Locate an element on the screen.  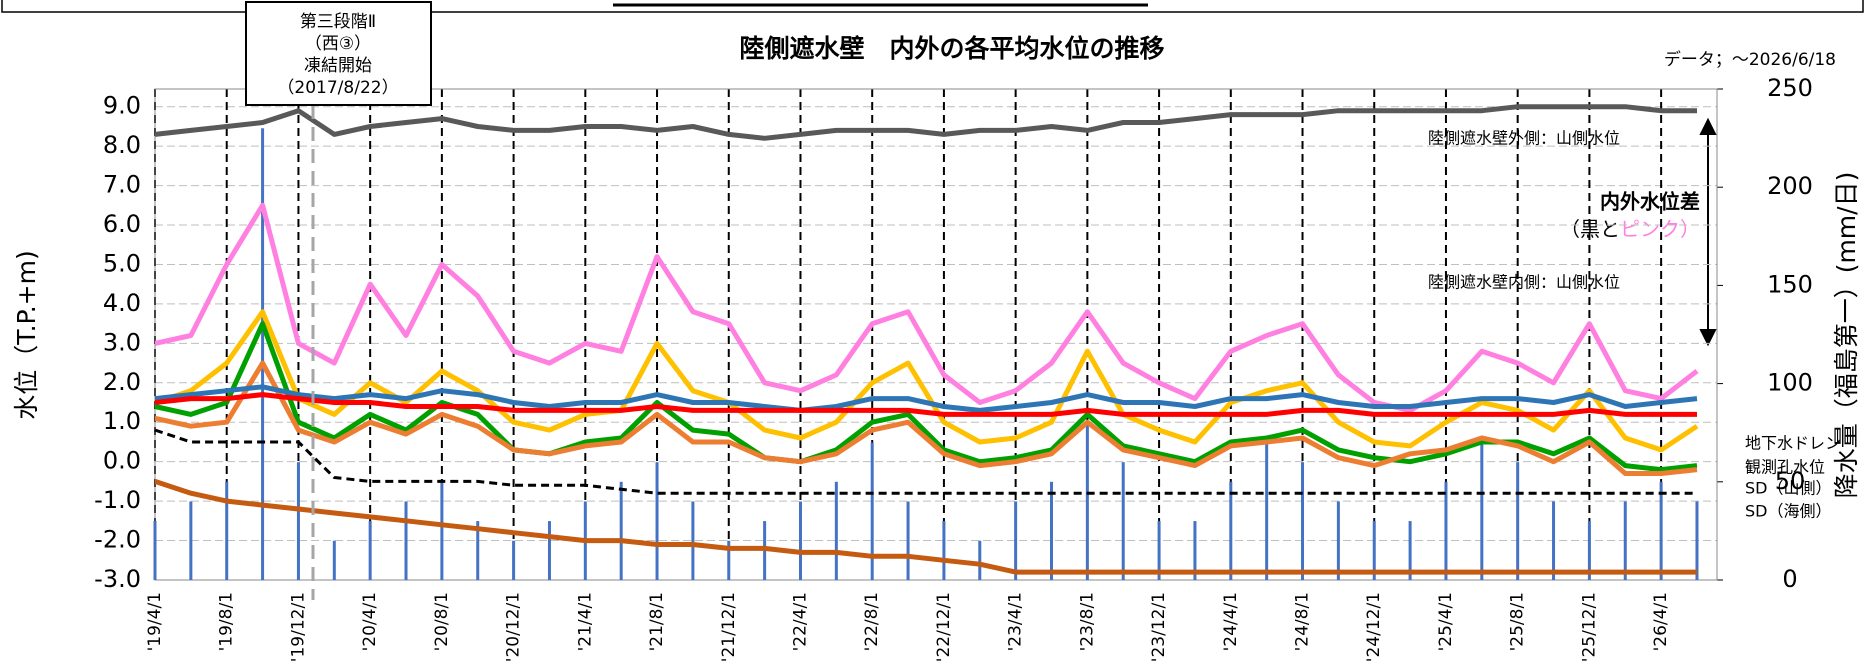
y-tick-label: -3.0 is located at coordinates (117, 579).